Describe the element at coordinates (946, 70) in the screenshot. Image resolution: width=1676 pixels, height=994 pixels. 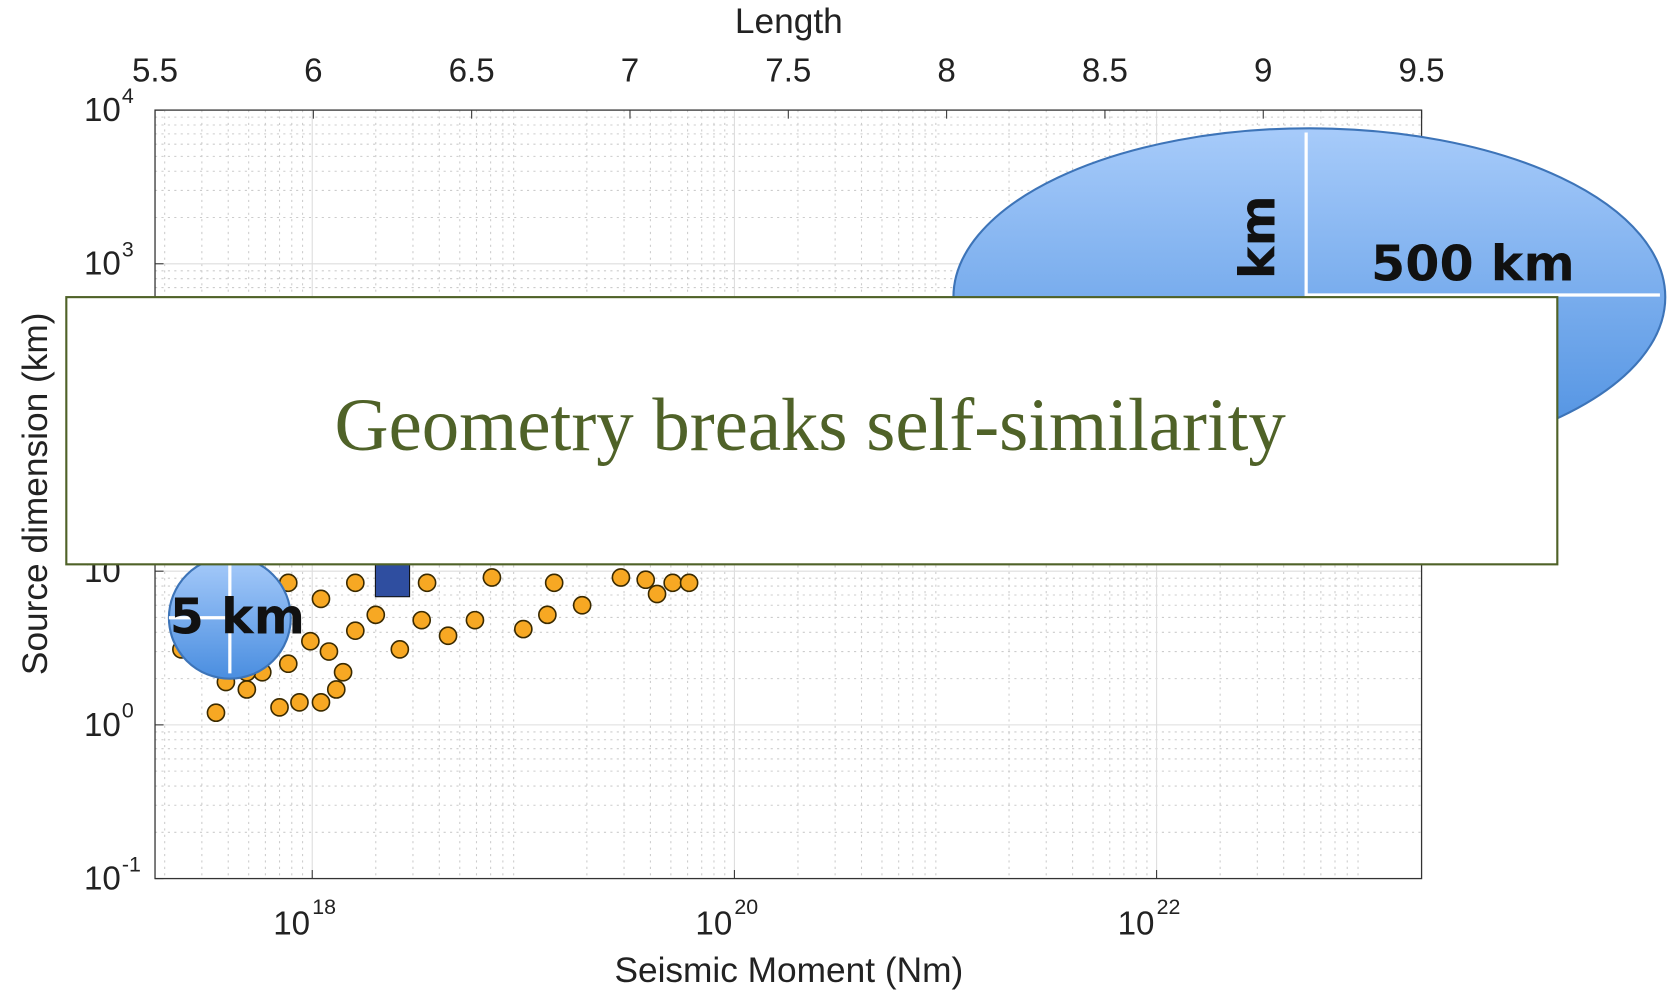
I see `top-tick-label: 8` at that location.